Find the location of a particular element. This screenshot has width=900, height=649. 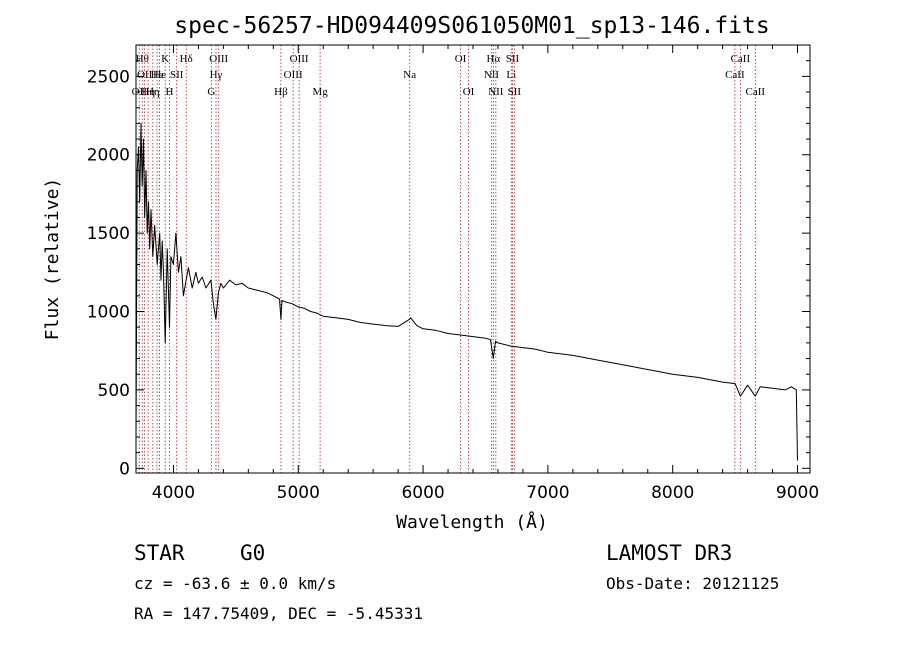

line-label-21: NII is located at coordinates (492, 75).